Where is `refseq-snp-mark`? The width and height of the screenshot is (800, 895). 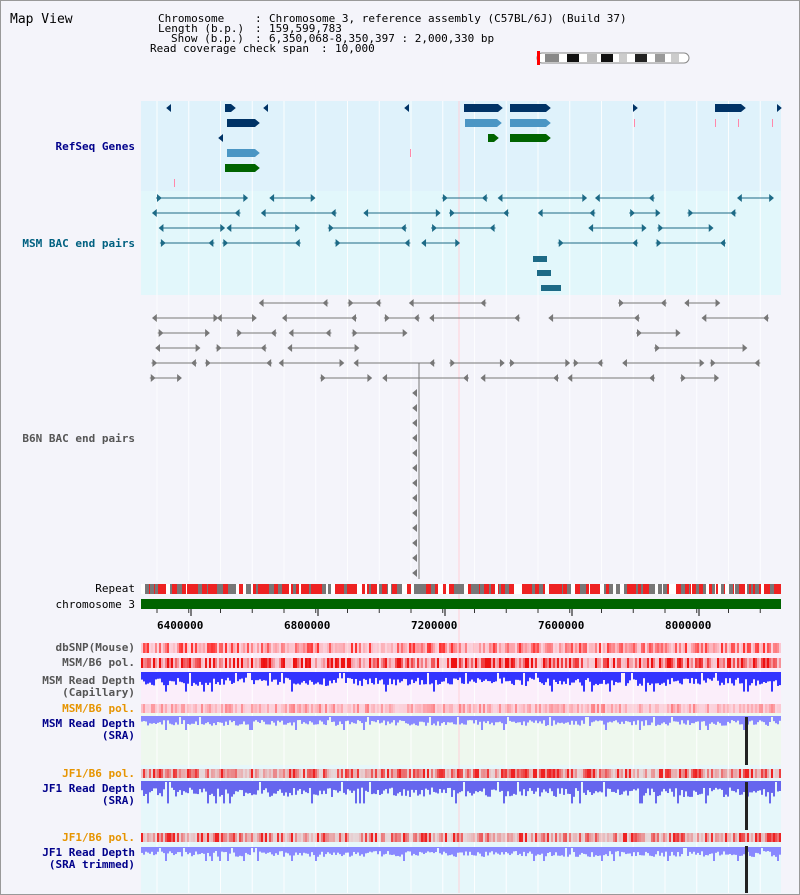
refseq-snp-mark is located at coordinates (410, 153).